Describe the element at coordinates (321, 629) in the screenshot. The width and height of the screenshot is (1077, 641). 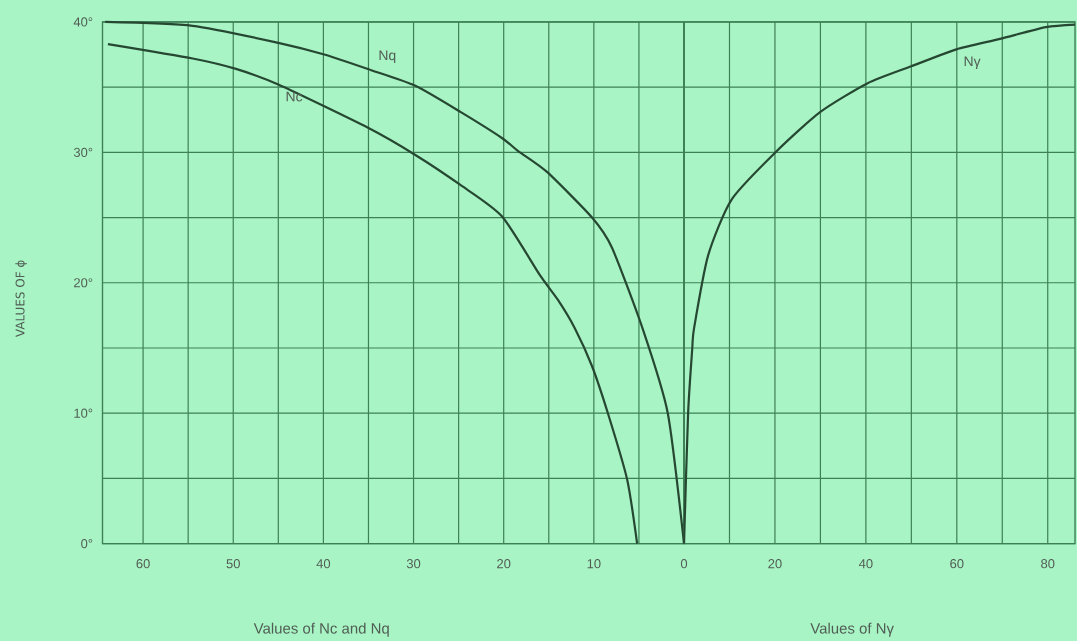
I see `x-axis-title: Values of Nc and Nq` at that location.